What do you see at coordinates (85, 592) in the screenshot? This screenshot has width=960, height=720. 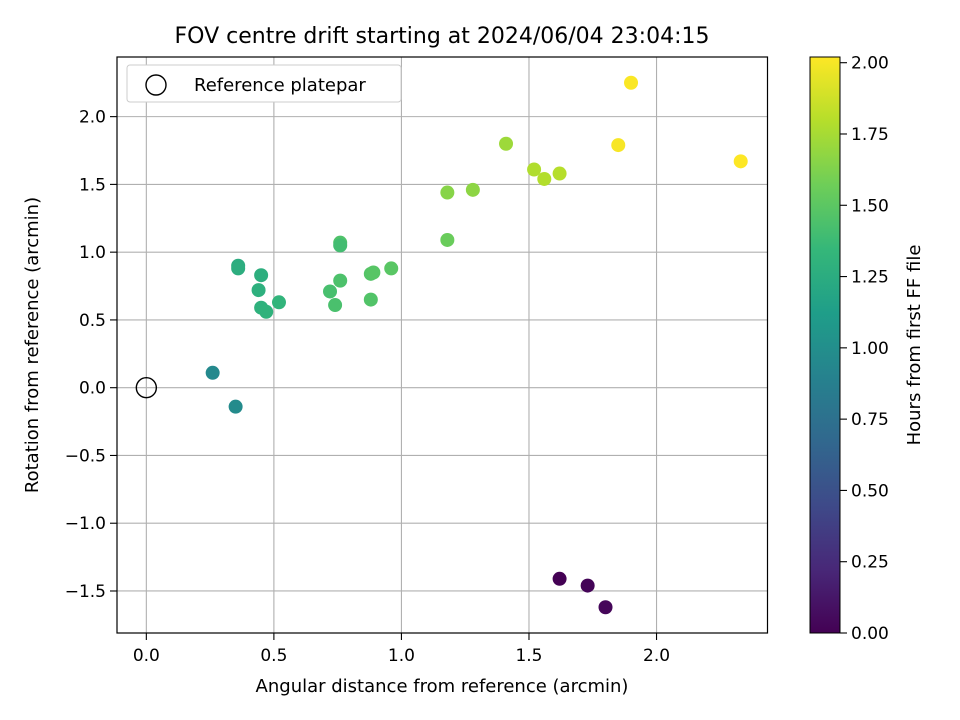 I see `y-tick-label: −1.5` at bounding box center [85, 592].